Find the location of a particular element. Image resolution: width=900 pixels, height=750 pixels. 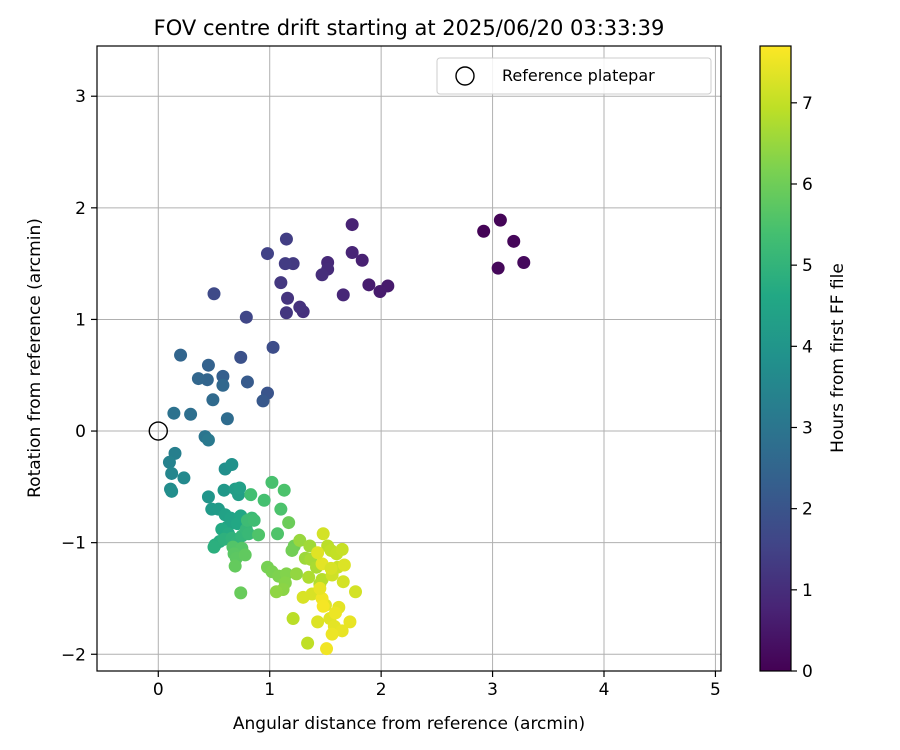

legend: Reference platepar is located at coordinates (574, 76).